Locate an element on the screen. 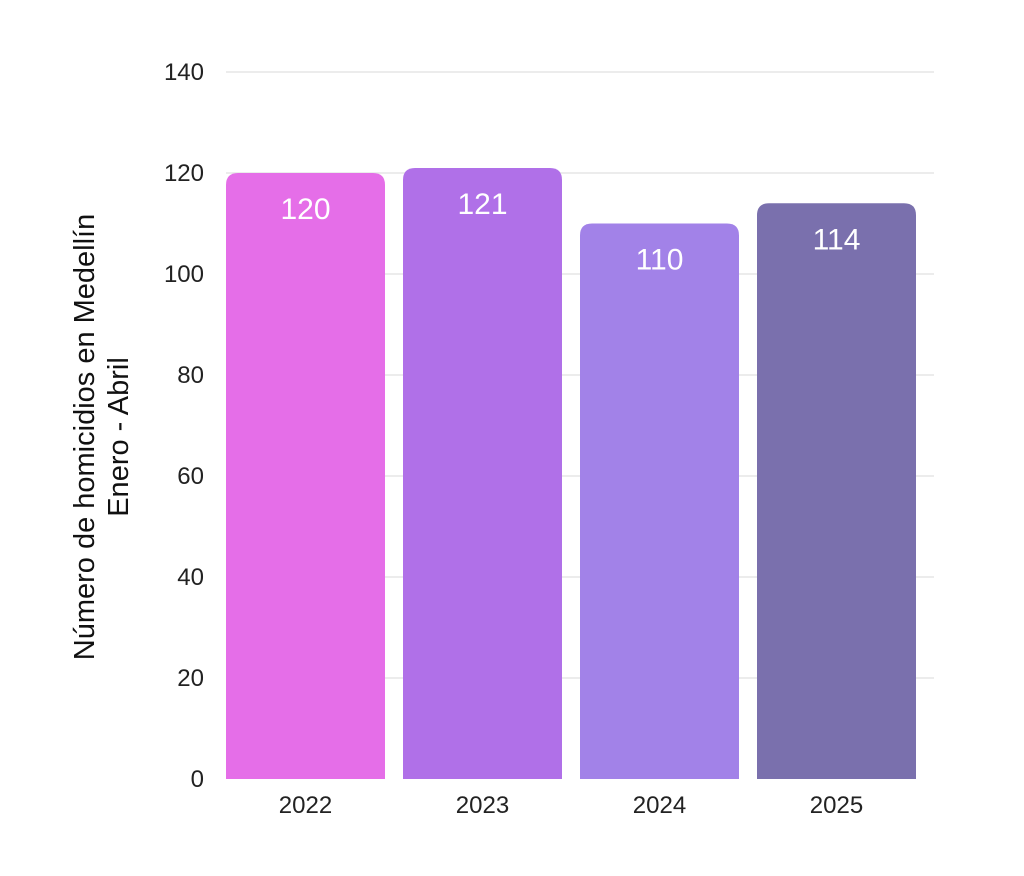  bar-value-label: 110 is located at coordinates (660, 260).